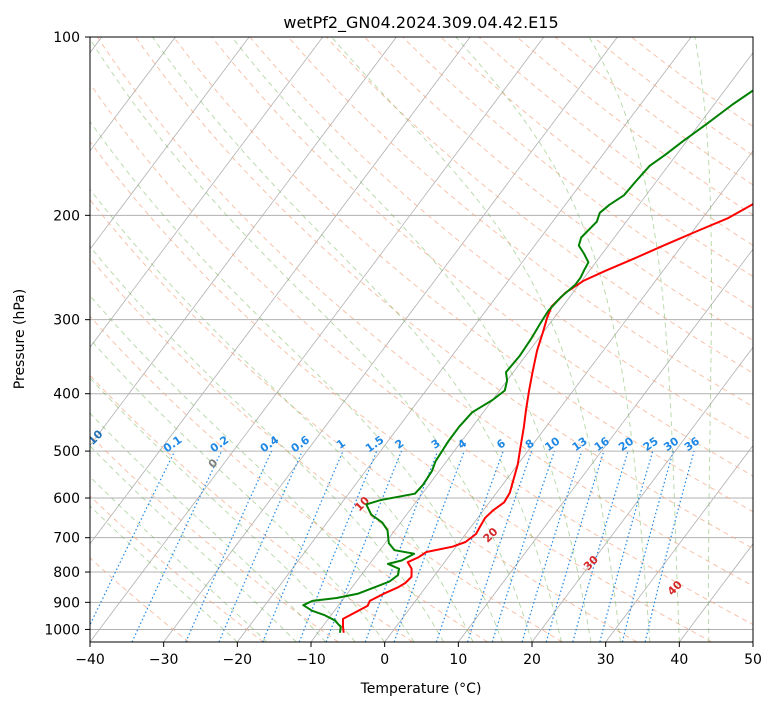 This screenshot has height=708, width=775. I want to click on y-tick-label: 200, so click(66, 216).